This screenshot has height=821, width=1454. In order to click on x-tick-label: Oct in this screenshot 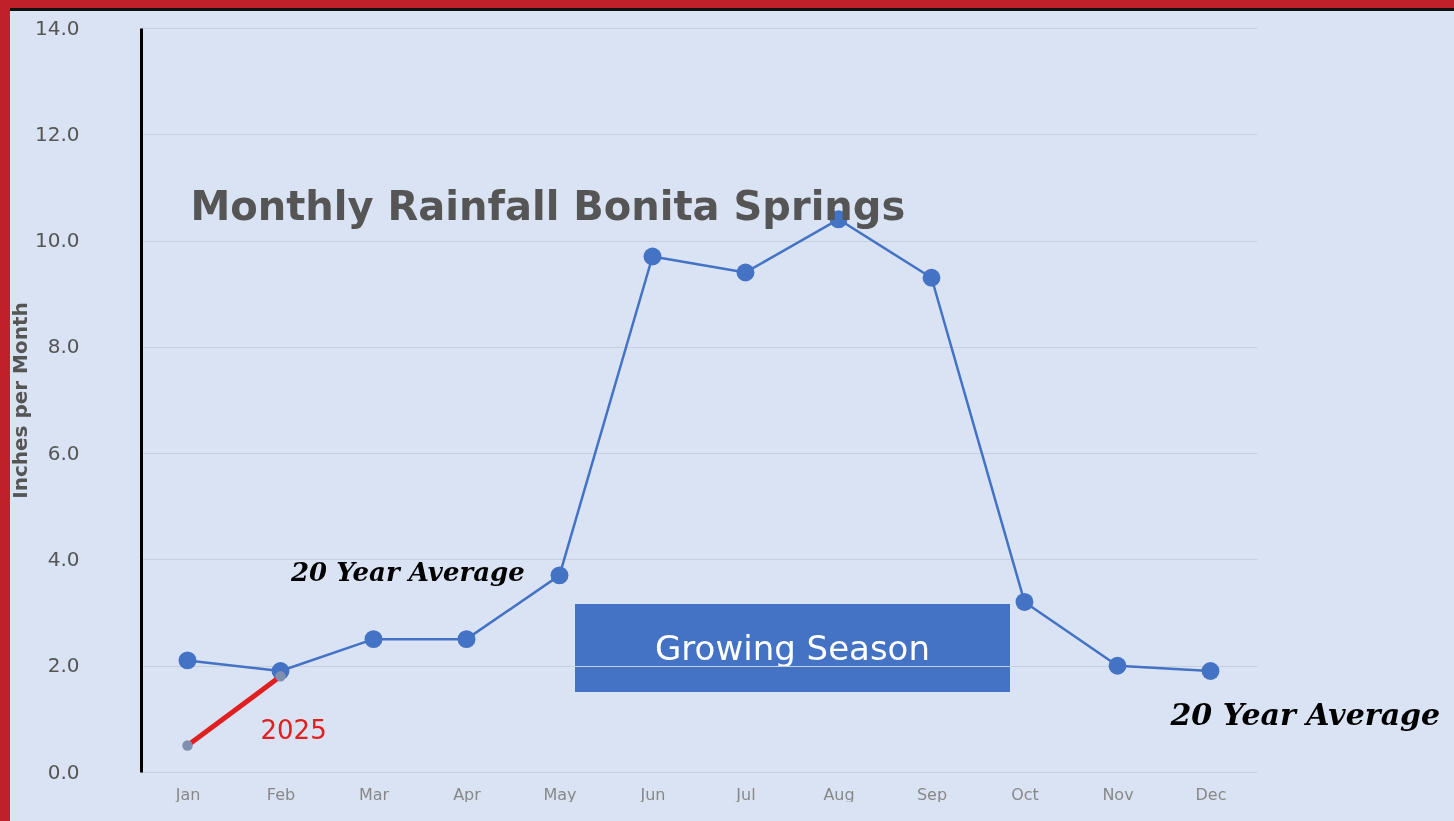, I will do `click(1025, 794)`.